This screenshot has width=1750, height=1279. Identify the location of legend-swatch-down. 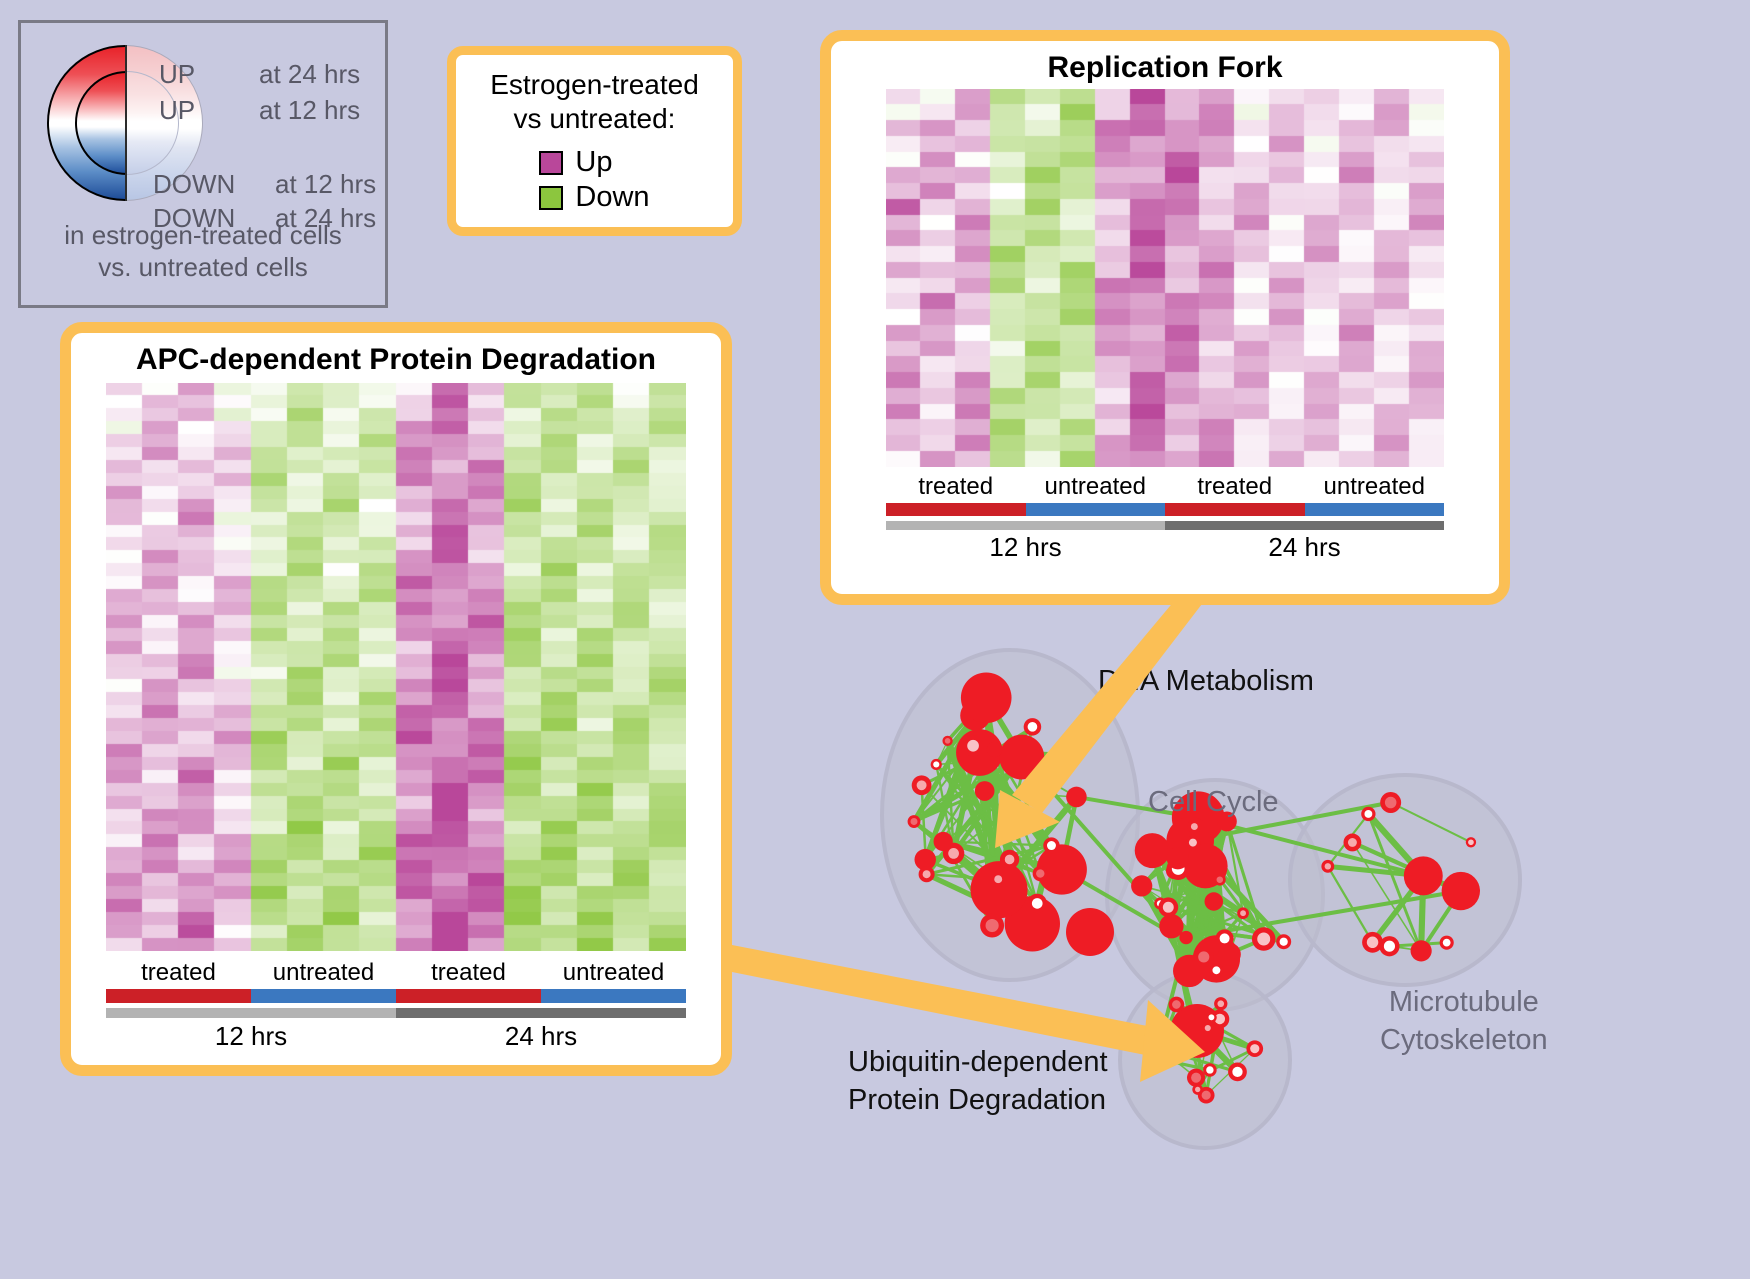
(551, 197).